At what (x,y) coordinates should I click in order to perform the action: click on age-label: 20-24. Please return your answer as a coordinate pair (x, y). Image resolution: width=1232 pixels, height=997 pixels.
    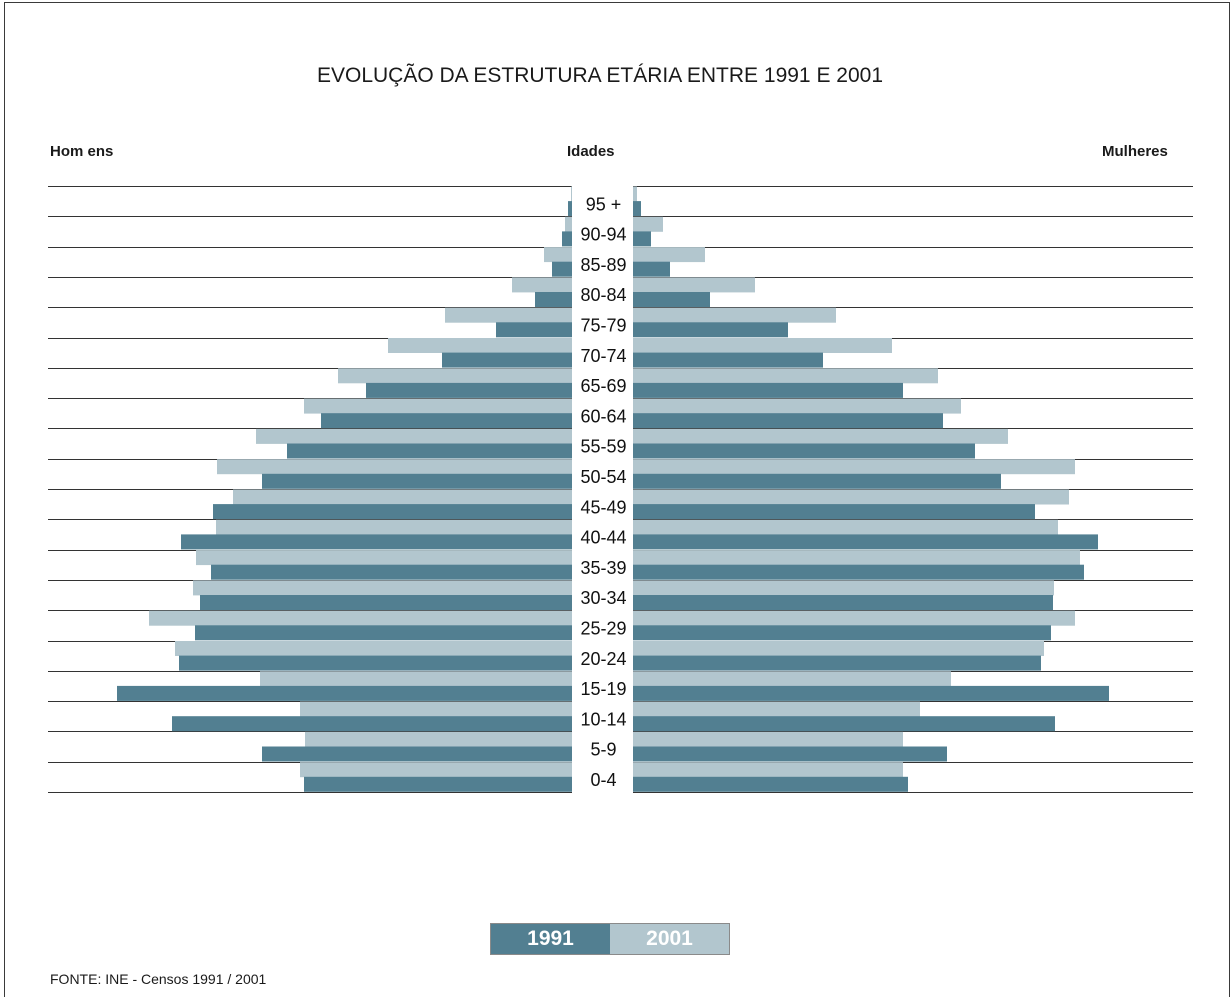
    Looking at the image, I should click on (603, 659).